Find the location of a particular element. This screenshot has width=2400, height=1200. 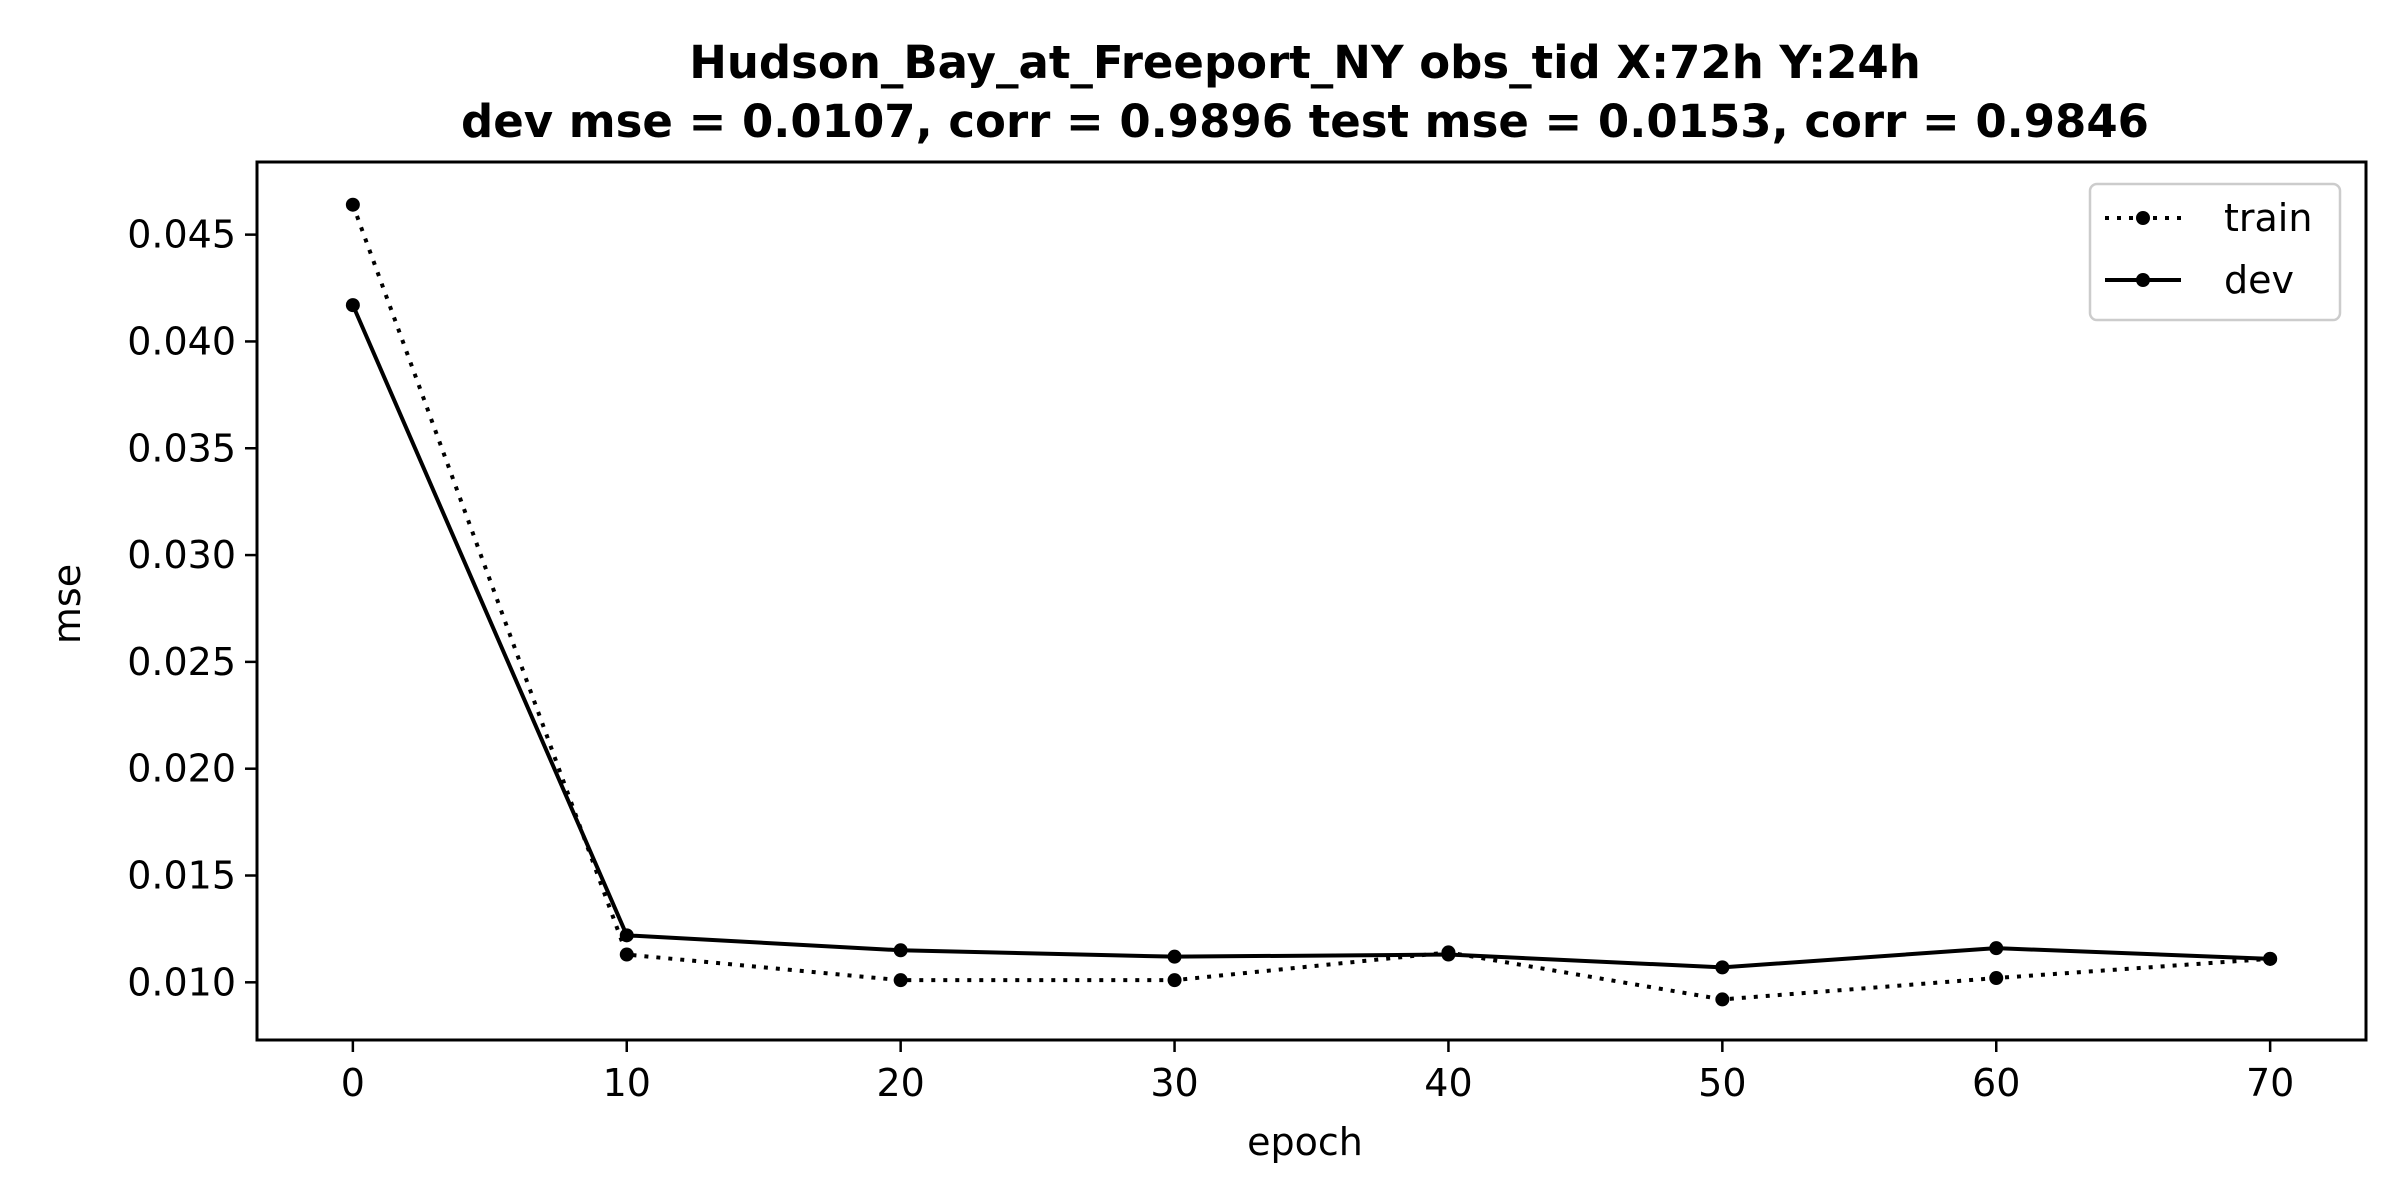

y-axis-ticks: 0.010 0.015 0.020 0.025 0.030 0.035 0.040 0.045 is located at coordinates (192, 608).